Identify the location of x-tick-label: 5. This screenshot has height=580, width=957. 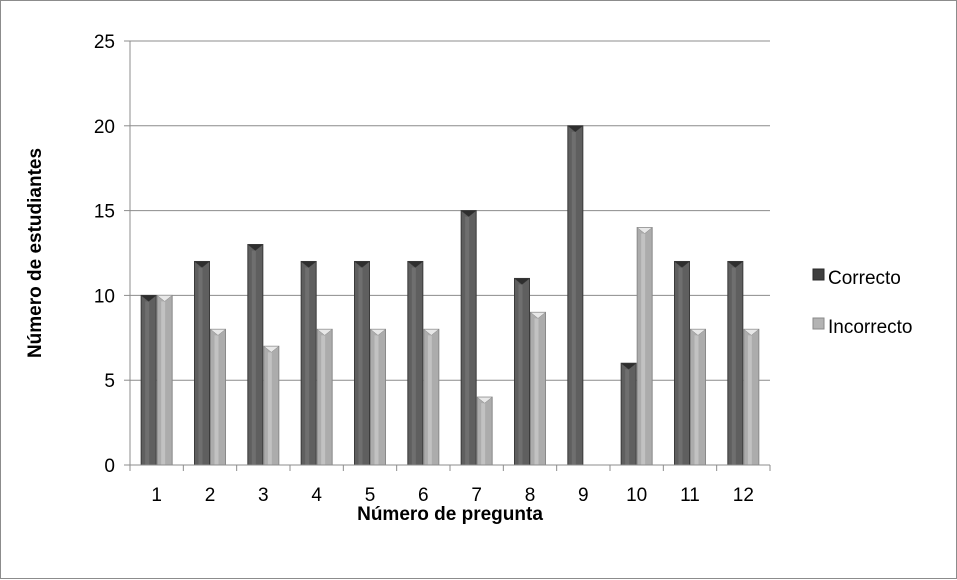
(370, 495).